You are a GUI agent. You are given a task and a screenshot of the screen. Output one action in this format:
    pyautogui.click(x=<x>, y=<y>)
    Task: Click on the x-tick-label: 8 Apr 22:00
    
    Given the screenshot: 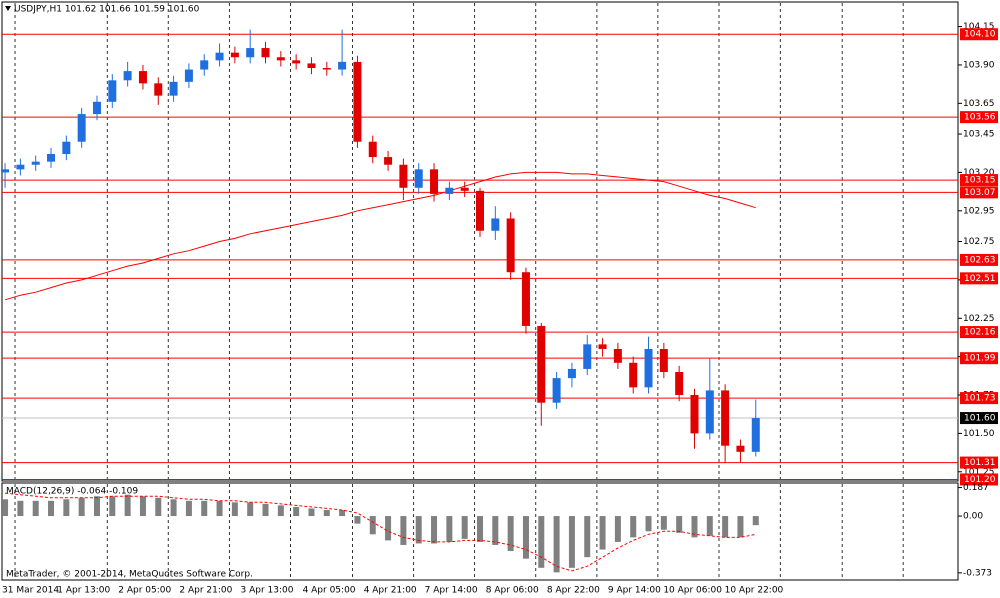 What is the action you would take?
    pyautogui.click(x=573, y=591)
    